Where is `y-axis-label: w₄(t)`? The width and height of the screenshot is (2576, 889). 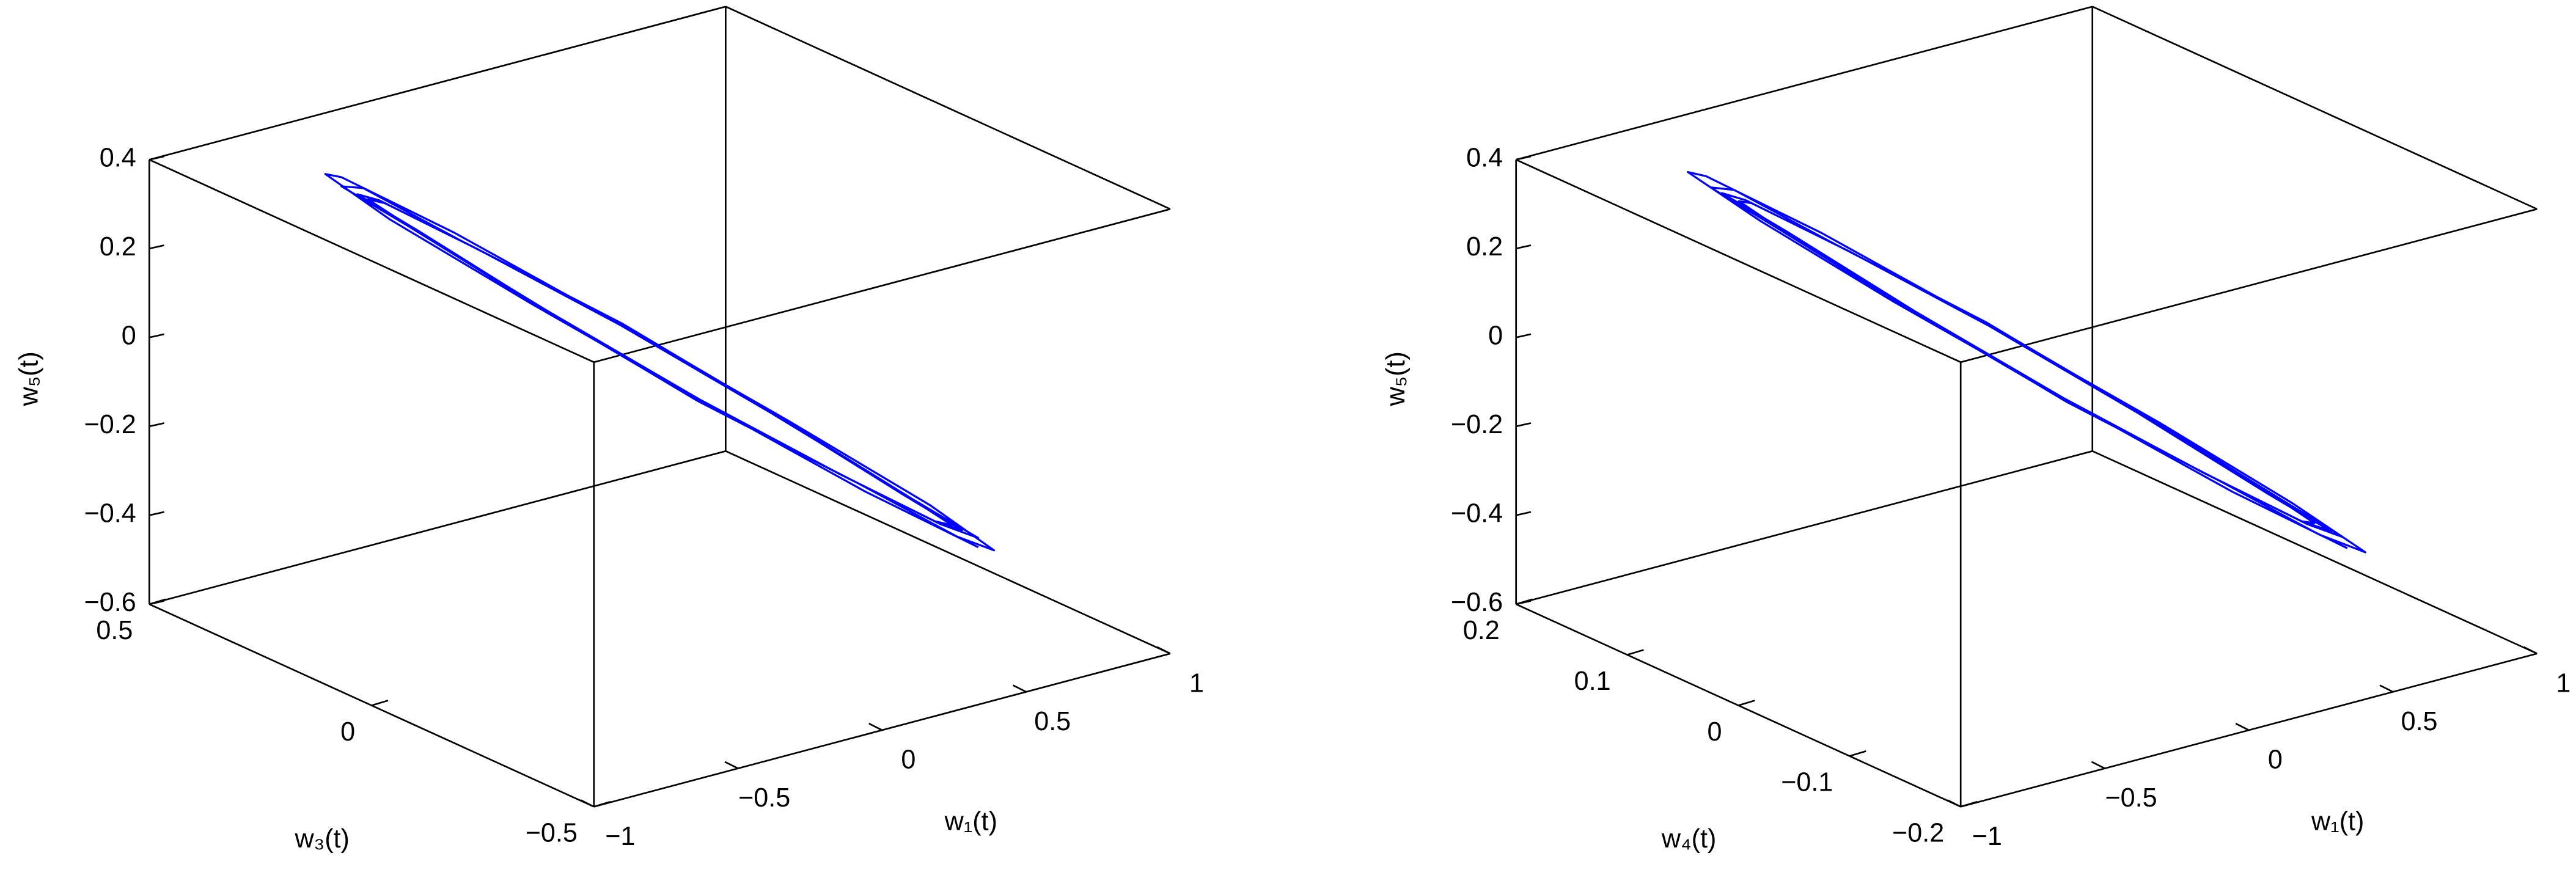 y-axis-label: w₄(t) is located at coordinates (1688, 839).